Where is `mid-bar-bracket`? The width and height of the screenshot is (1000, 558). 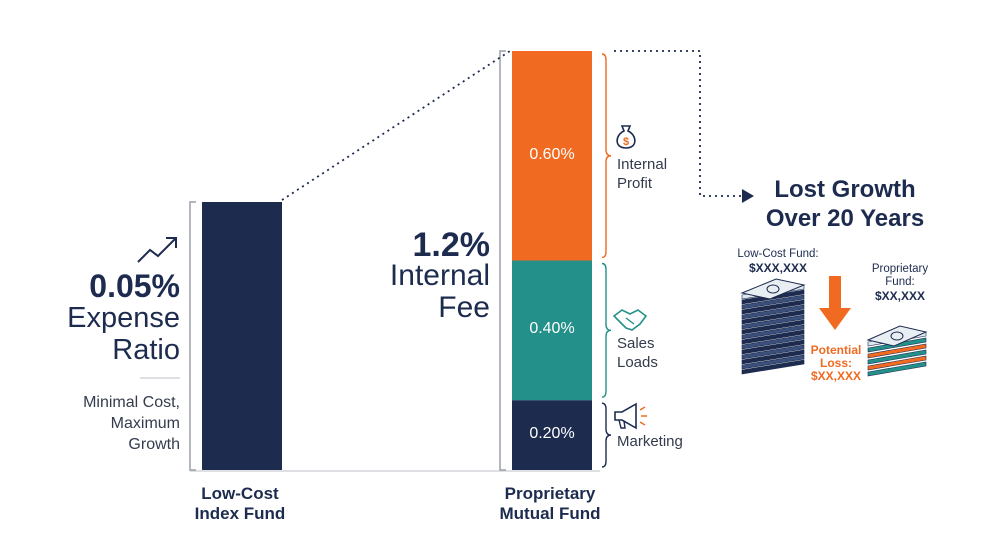 mid-bar-bracket is located at coordinates (502, 260).